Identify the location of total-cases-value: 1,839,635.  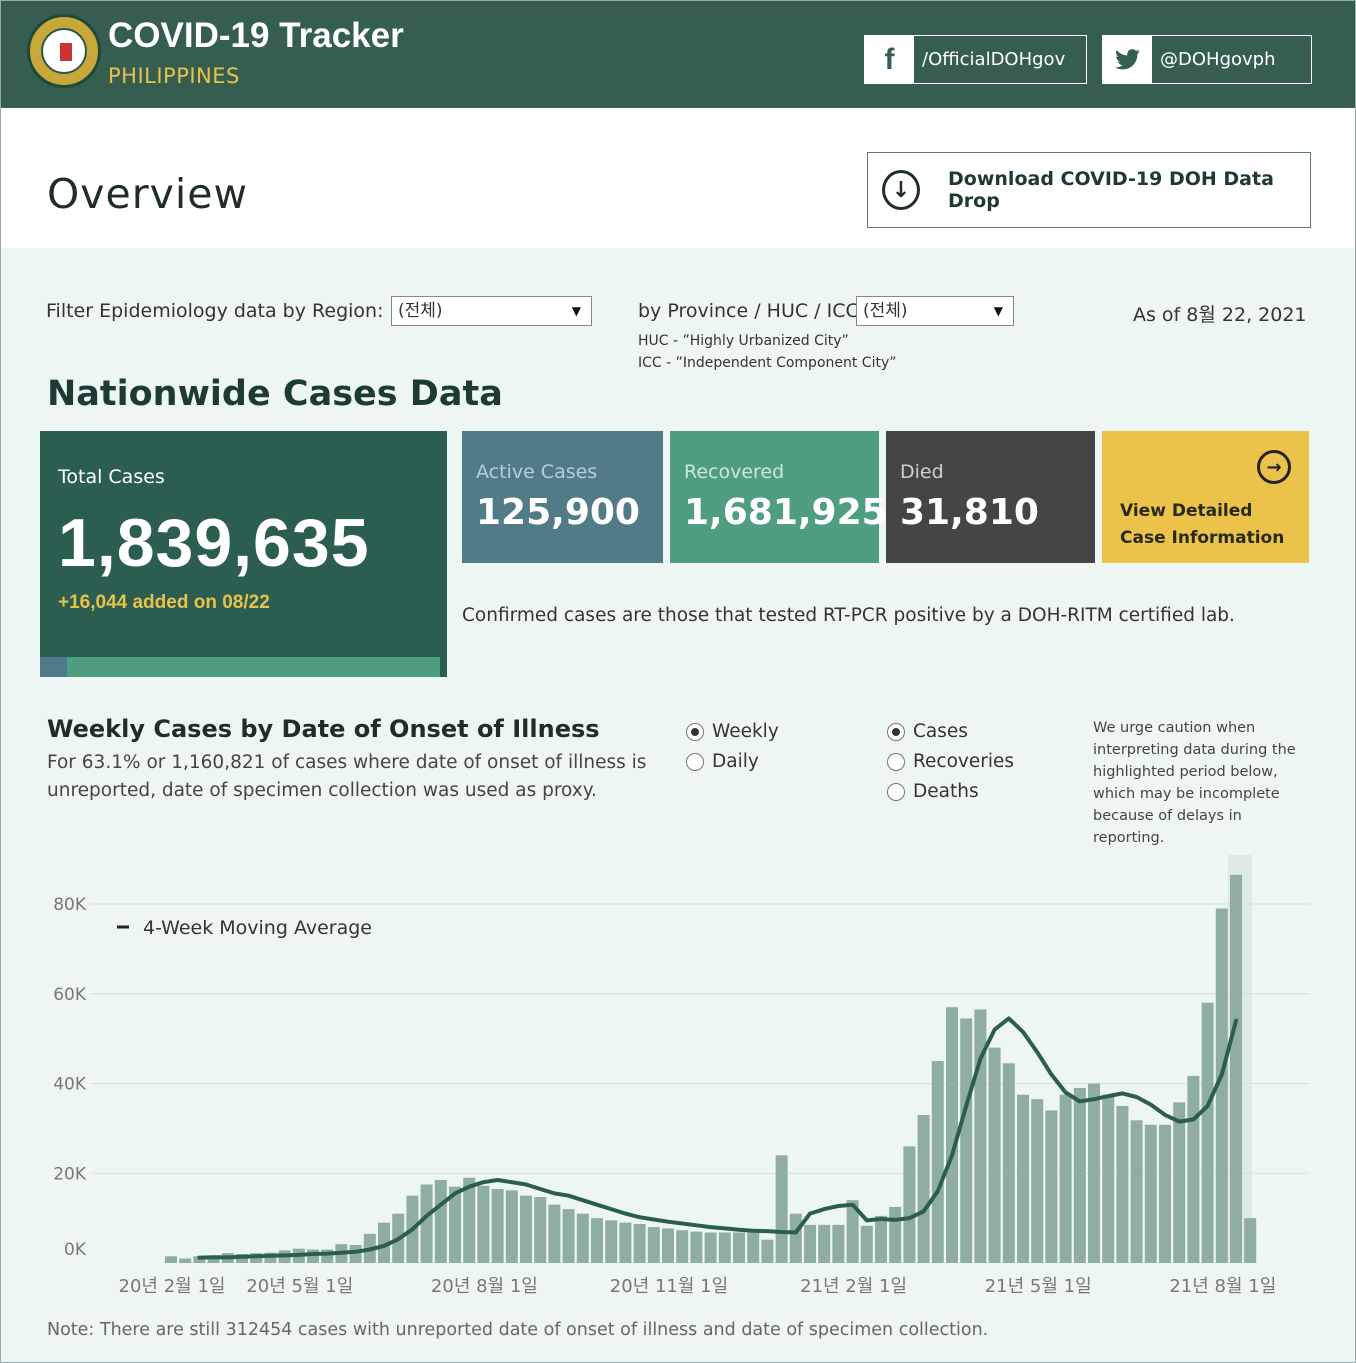
(214, 543).